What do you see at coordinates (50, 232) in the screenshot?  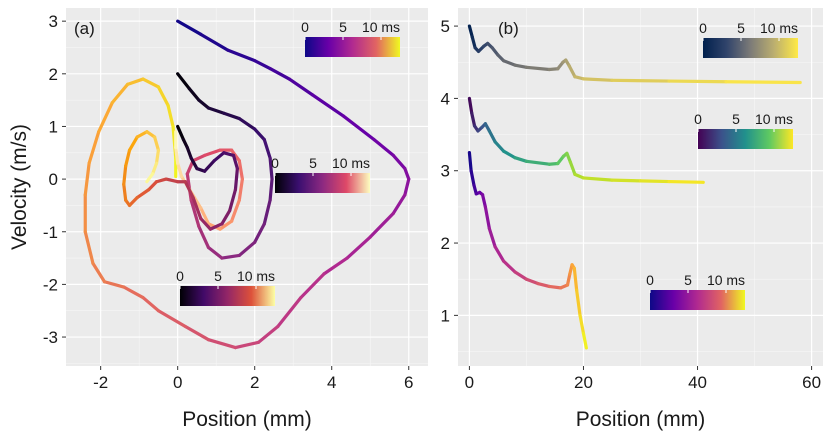 I see `y-tick-label: -1` at bounding box center [50, 232].